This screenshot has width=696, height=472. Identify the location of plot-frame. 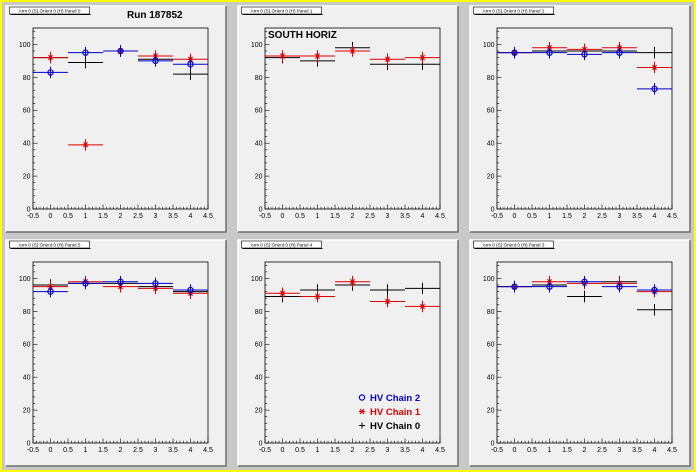
(352, 118).